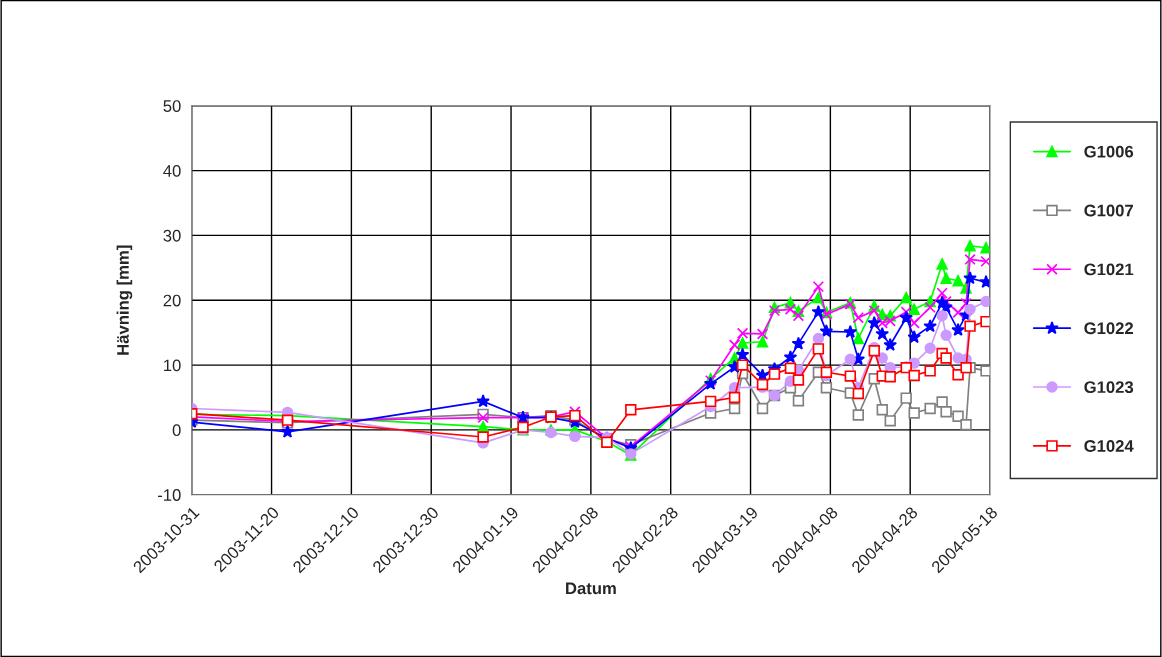  Describe the element at coordinates (172, 171) in the screenshot. I see `y-tick-label: 40` at that location.